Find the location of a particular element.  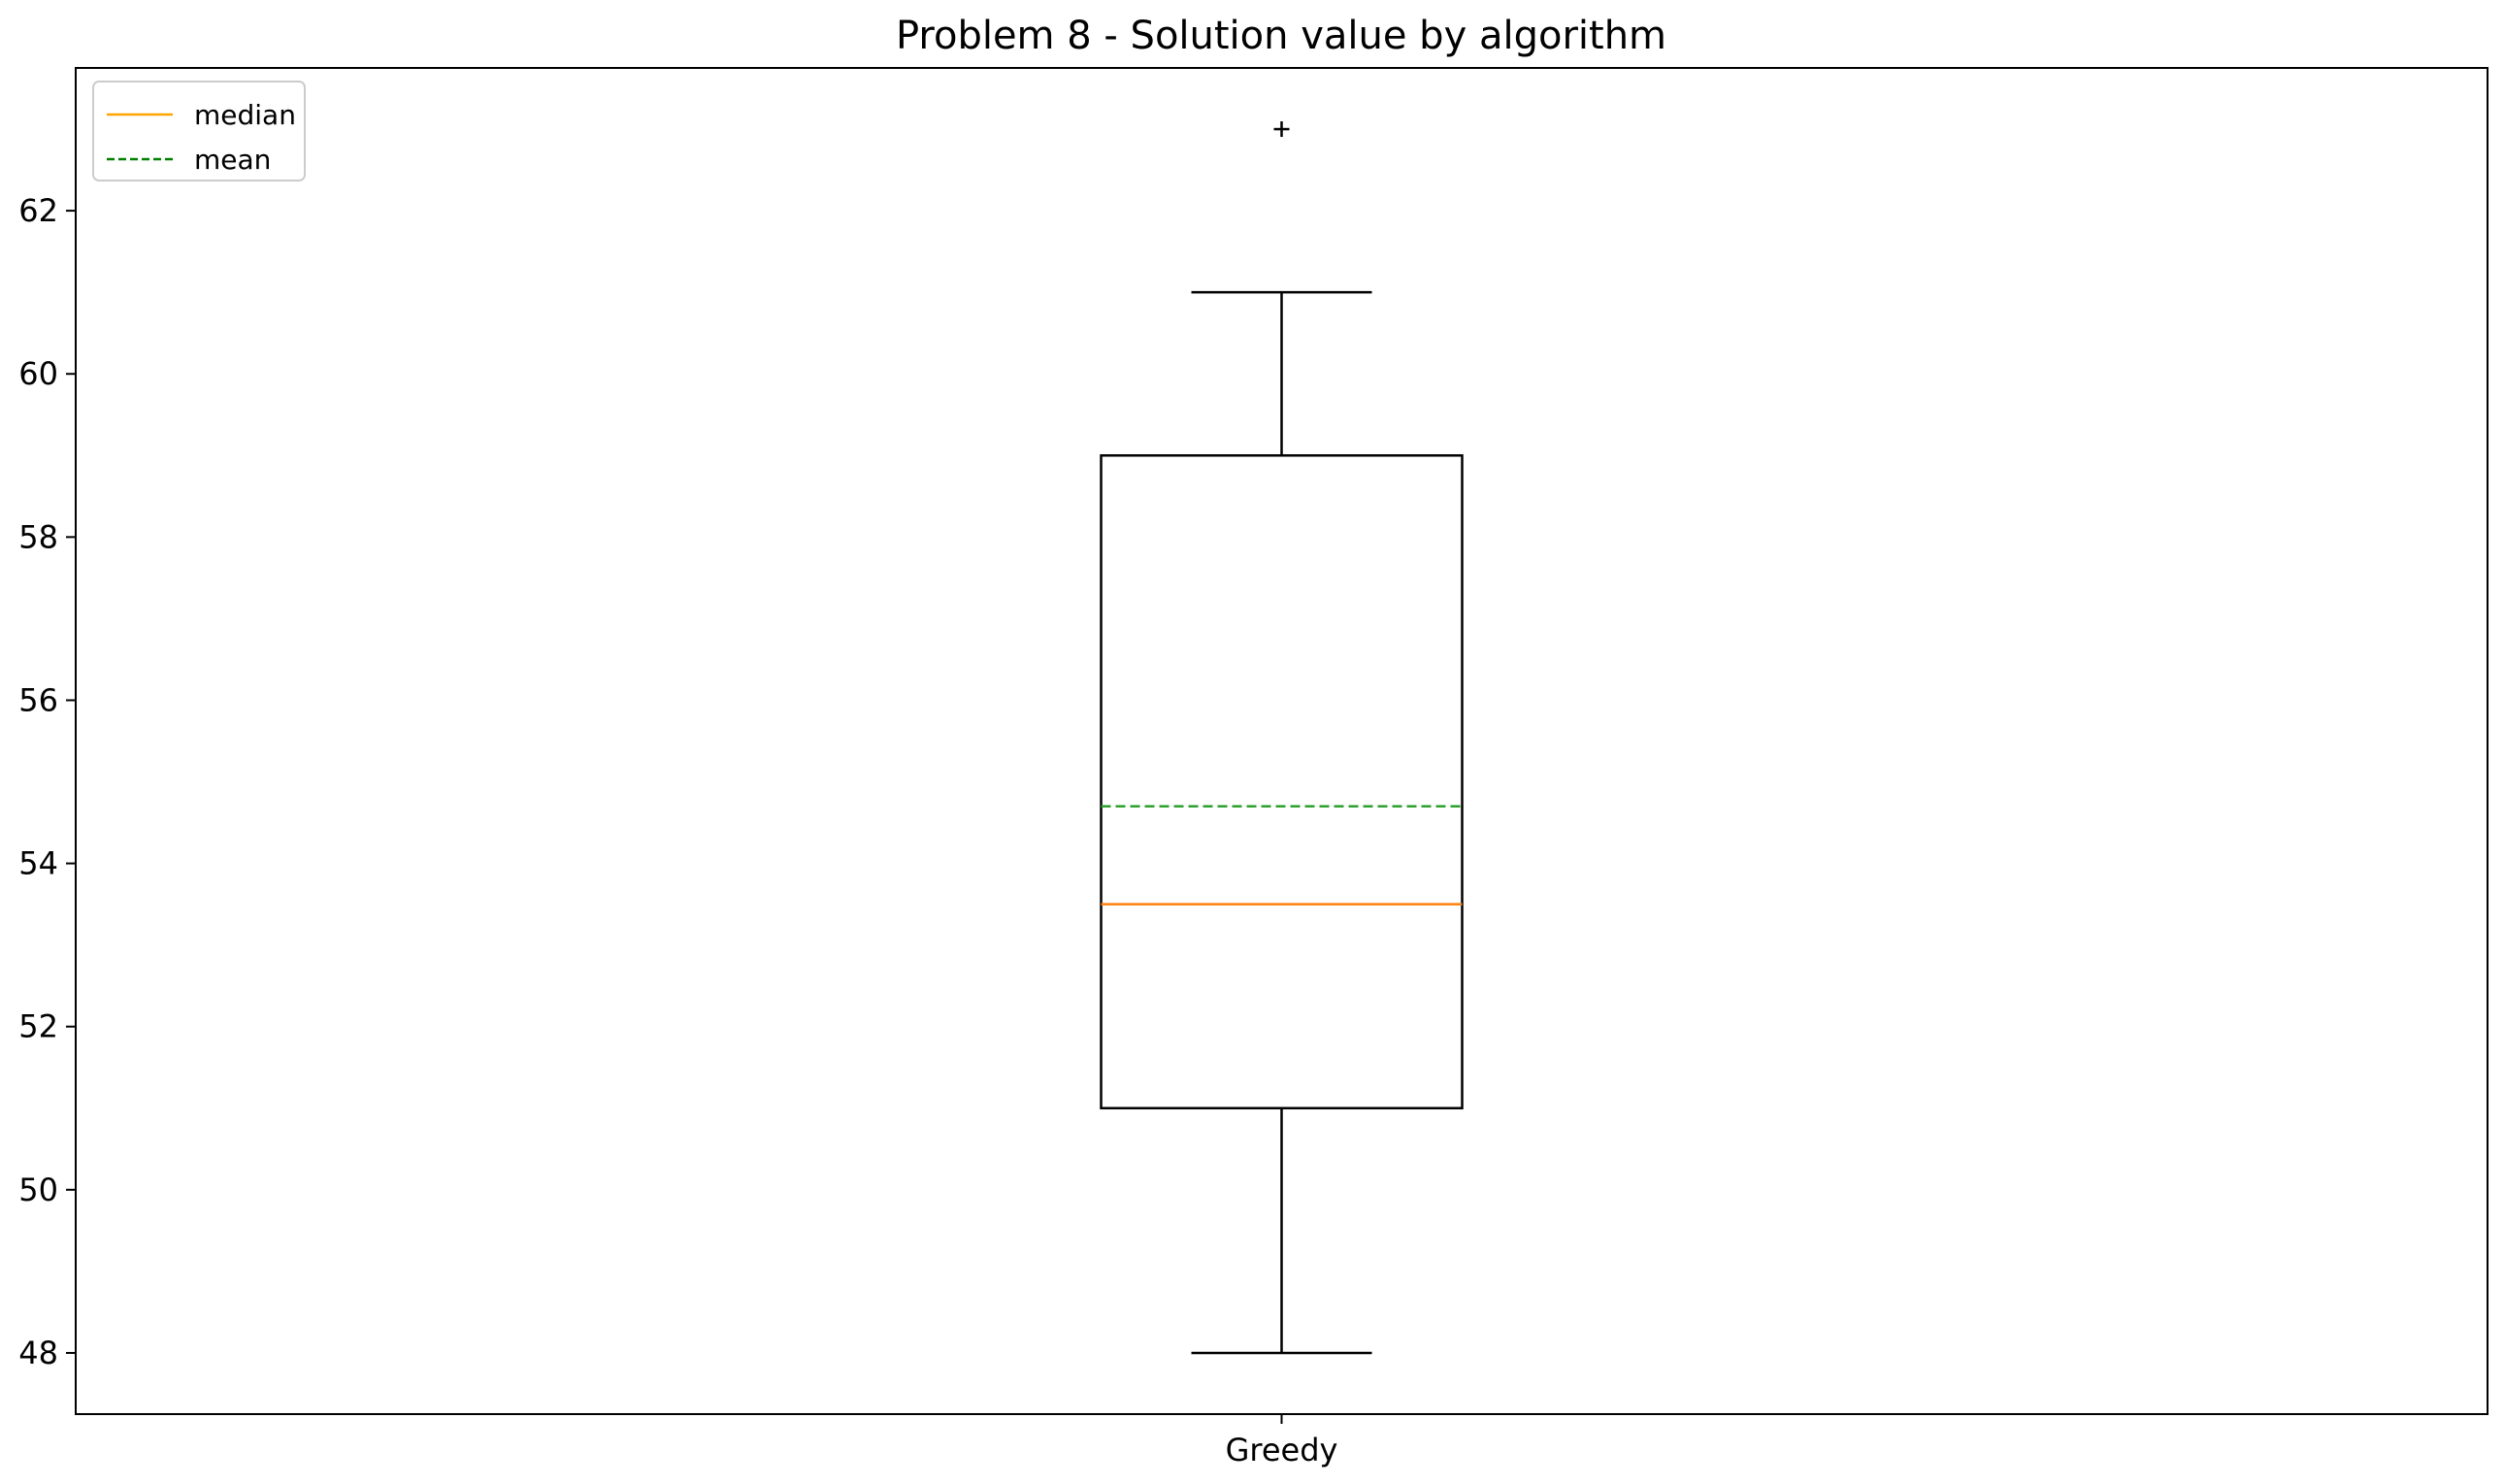

y-tick-label: 58 is located at coordinates (38, 536).